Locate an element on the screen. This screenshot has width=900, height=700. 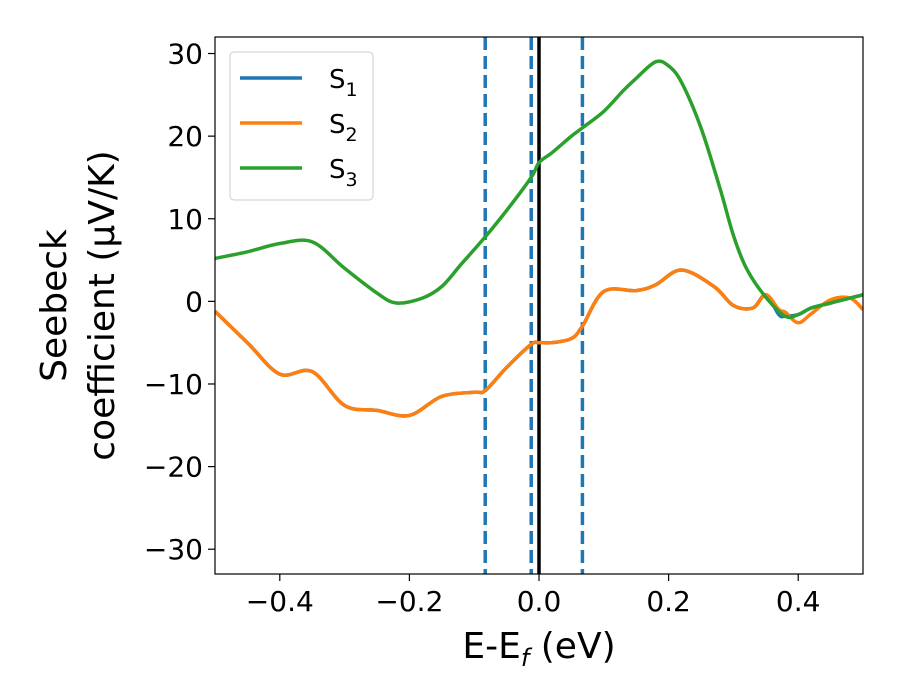
legend: S1 S2 S3 is located at coordinates (301, 126).